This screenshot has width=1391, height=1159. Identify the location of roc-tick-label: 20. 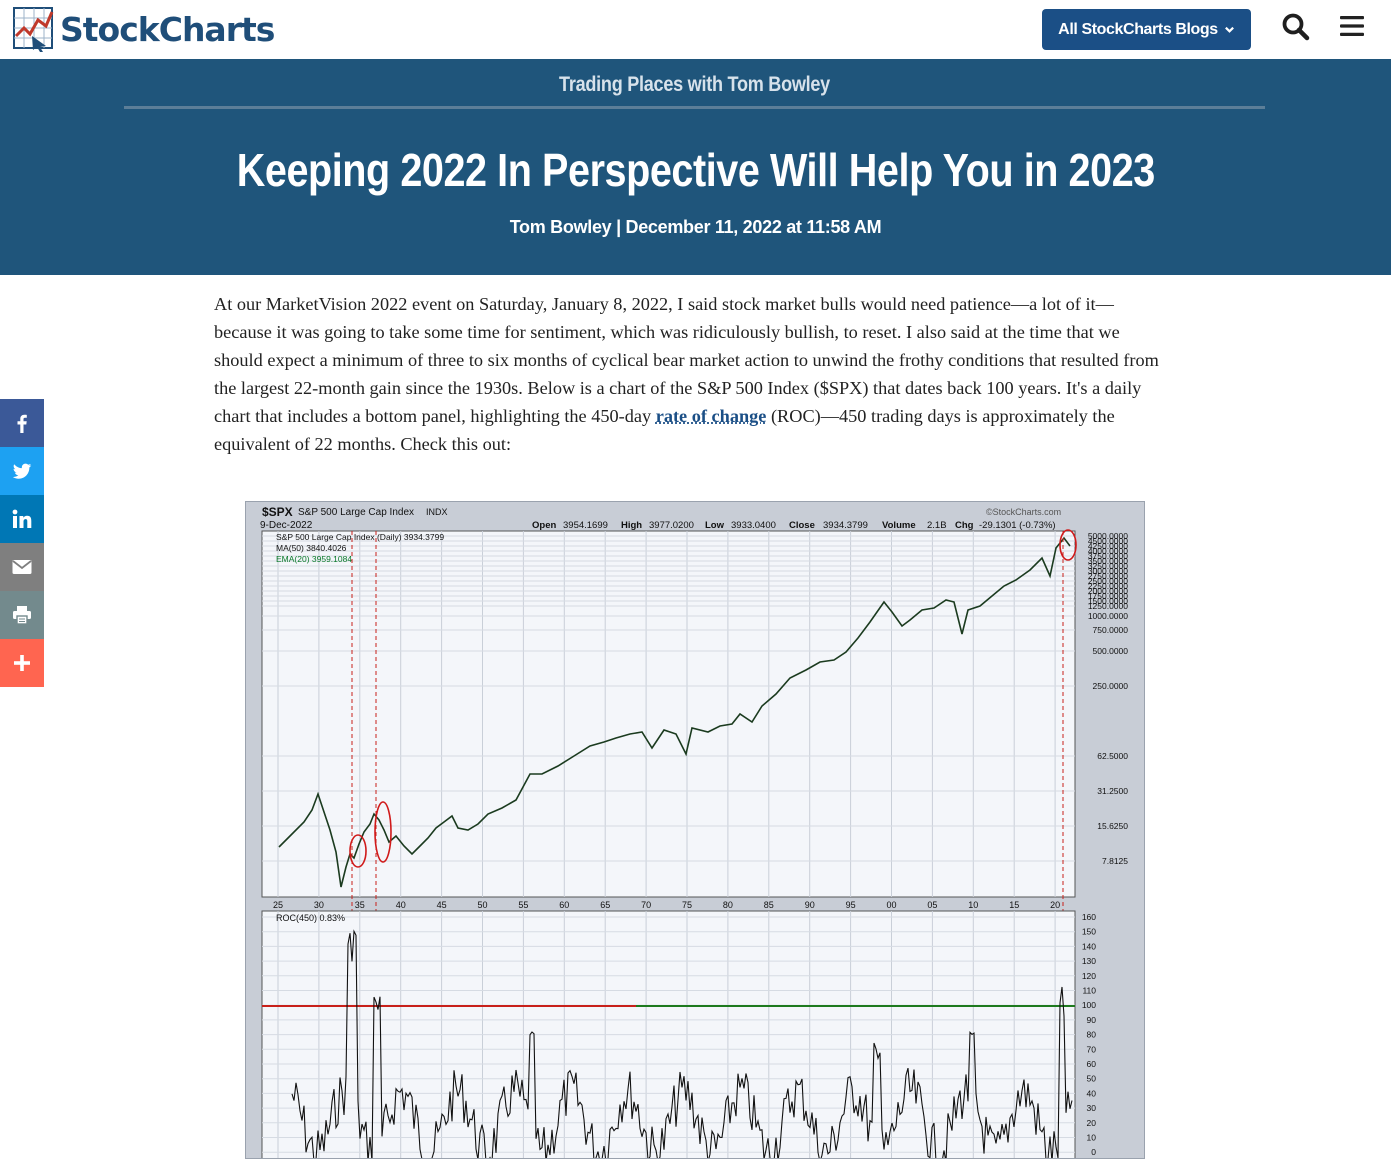
(1092, 1123).